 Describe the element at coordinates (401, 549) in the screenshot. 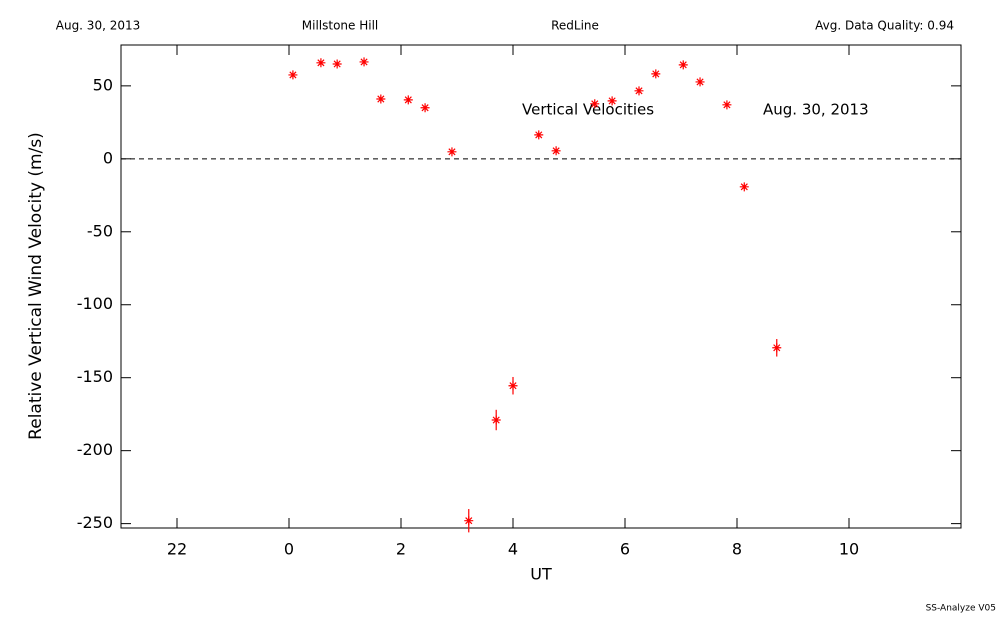

I see `x-tick-label: 2` at that location.